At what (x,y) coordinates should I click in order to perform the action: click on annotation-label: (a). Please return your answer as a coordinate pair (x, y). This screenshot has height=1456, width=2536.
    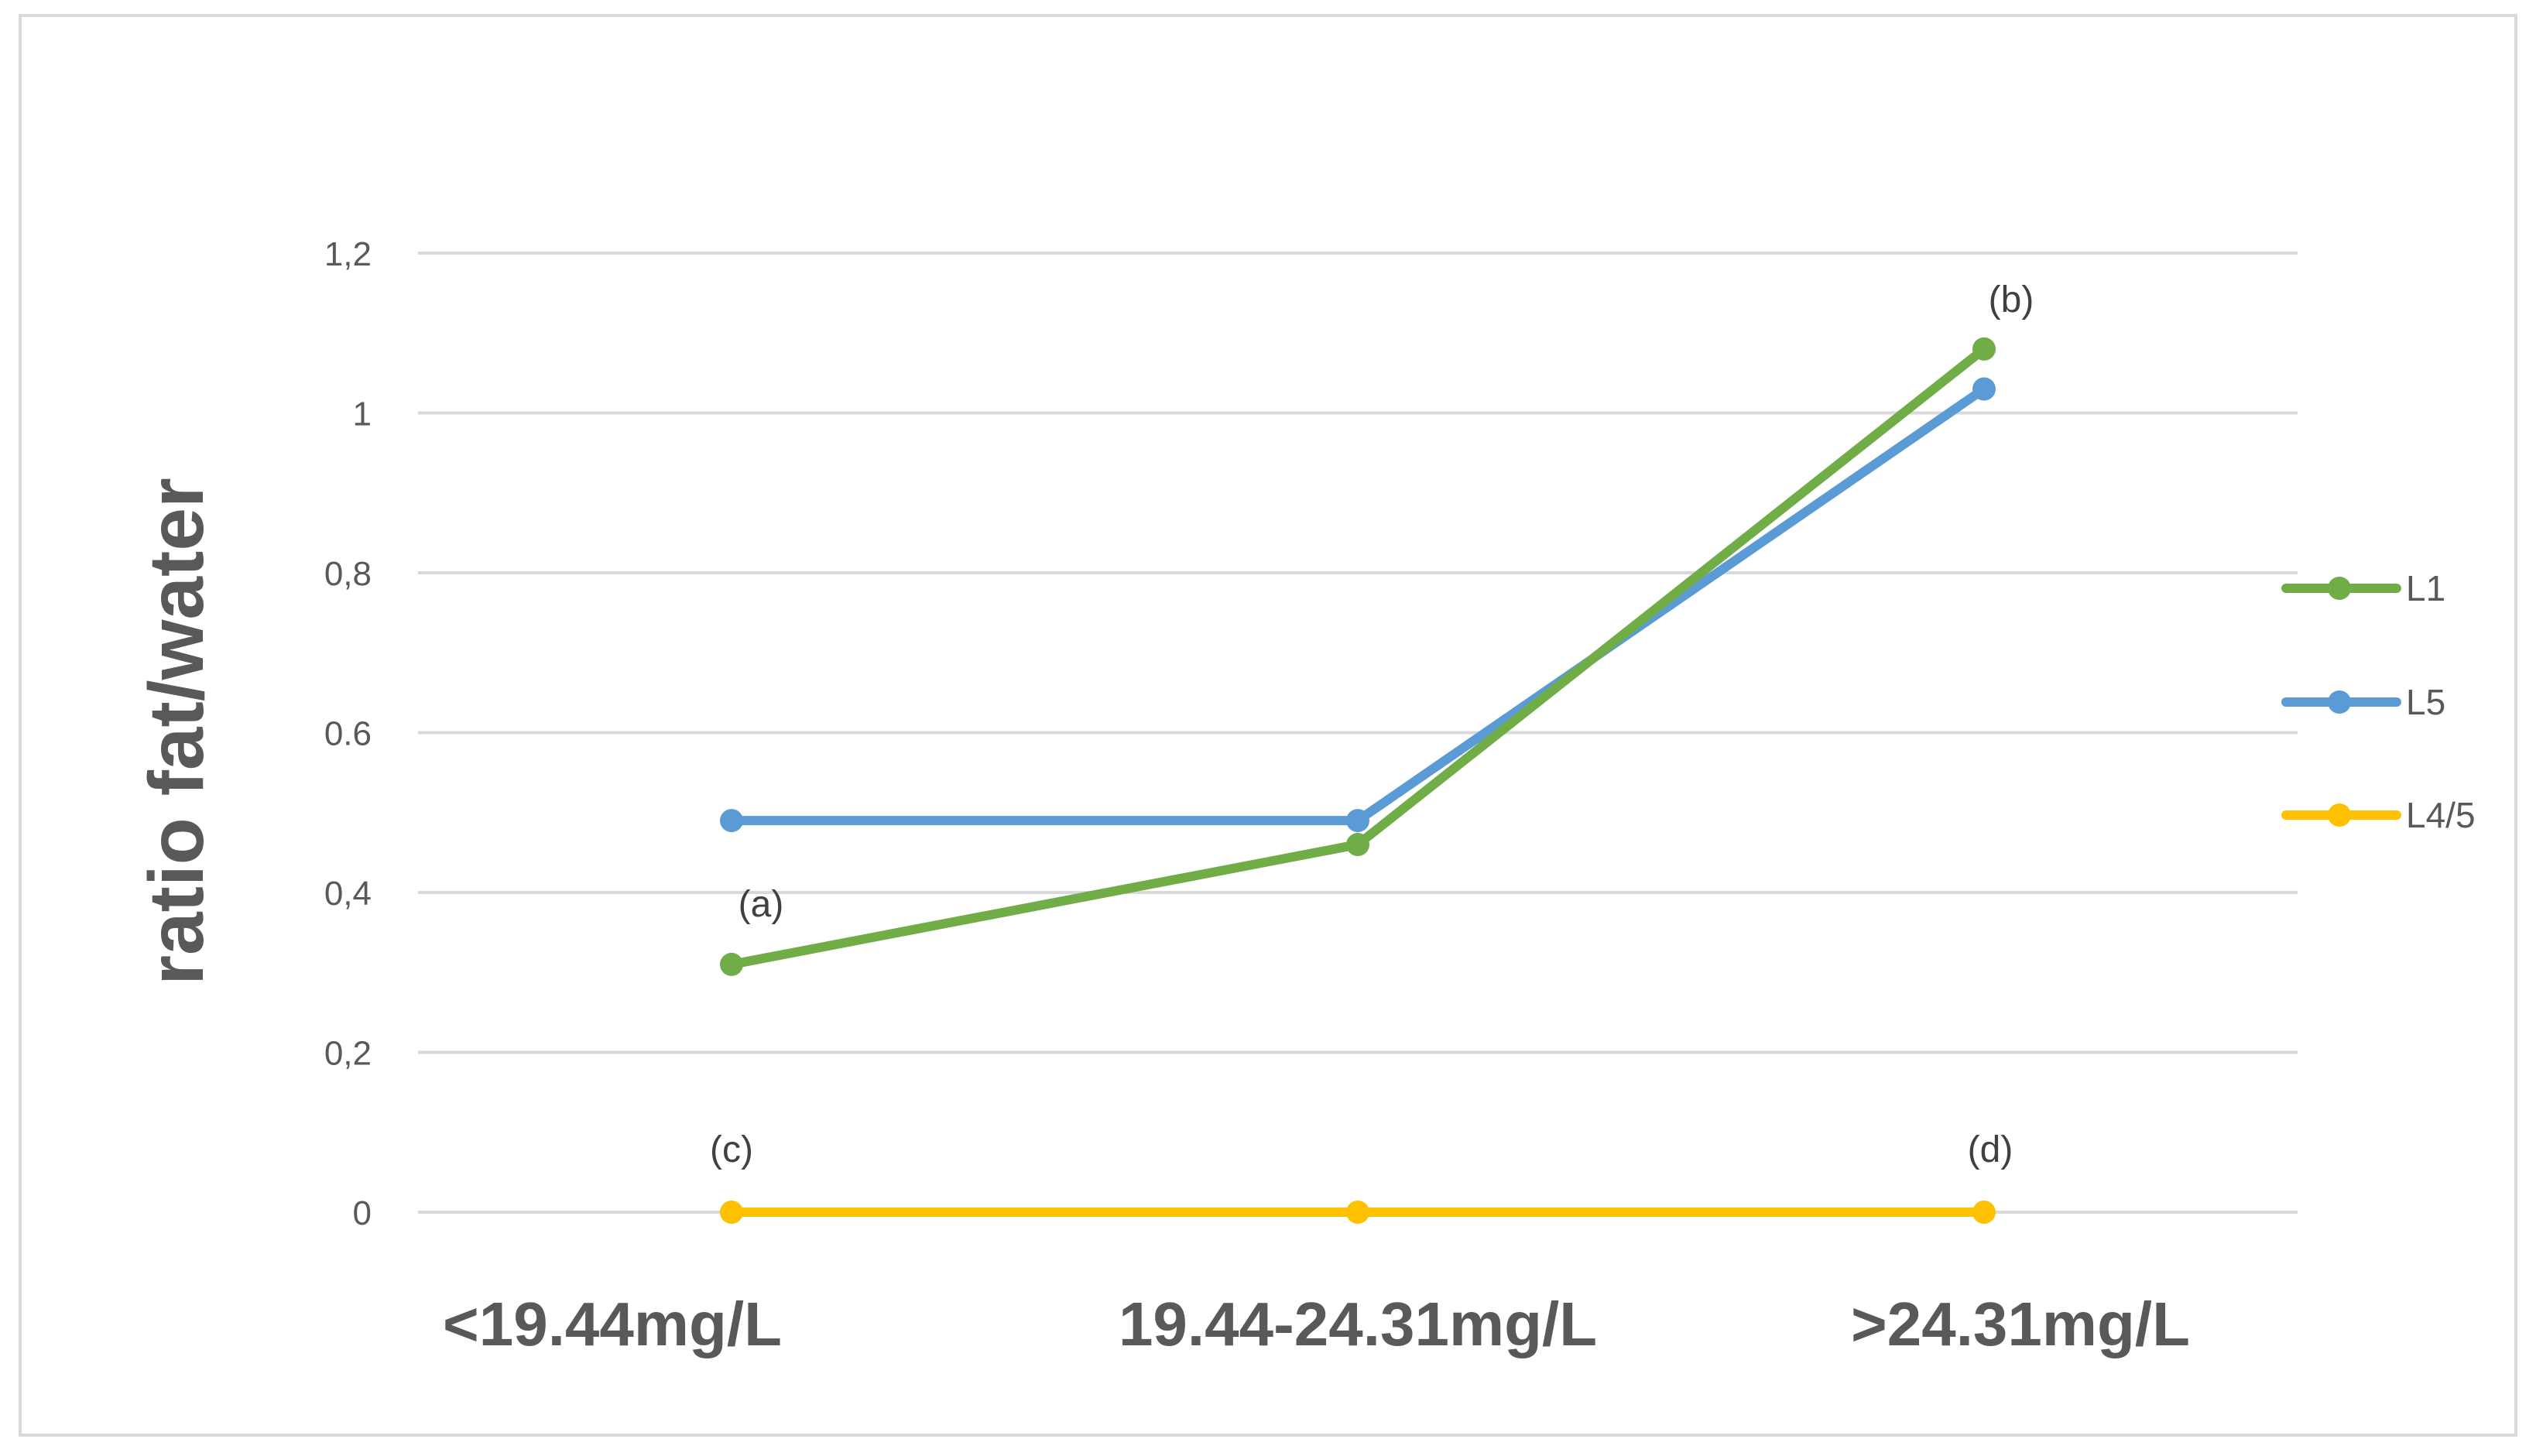
    Looking at the image, I should click on (761, 905).